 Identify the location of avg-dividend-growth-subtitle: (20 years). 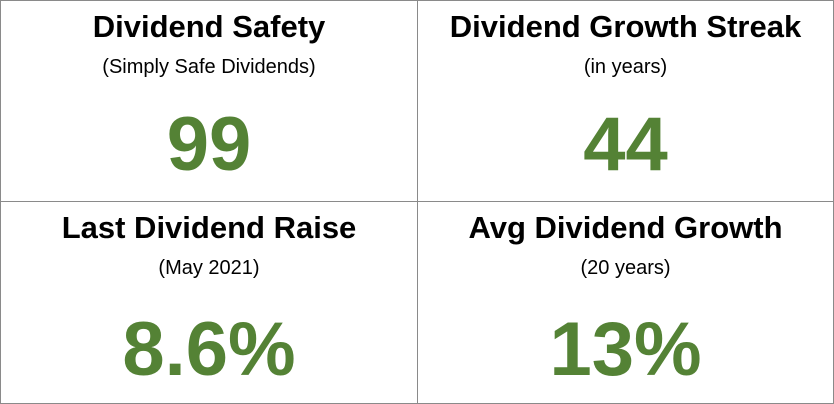
(625, 268).